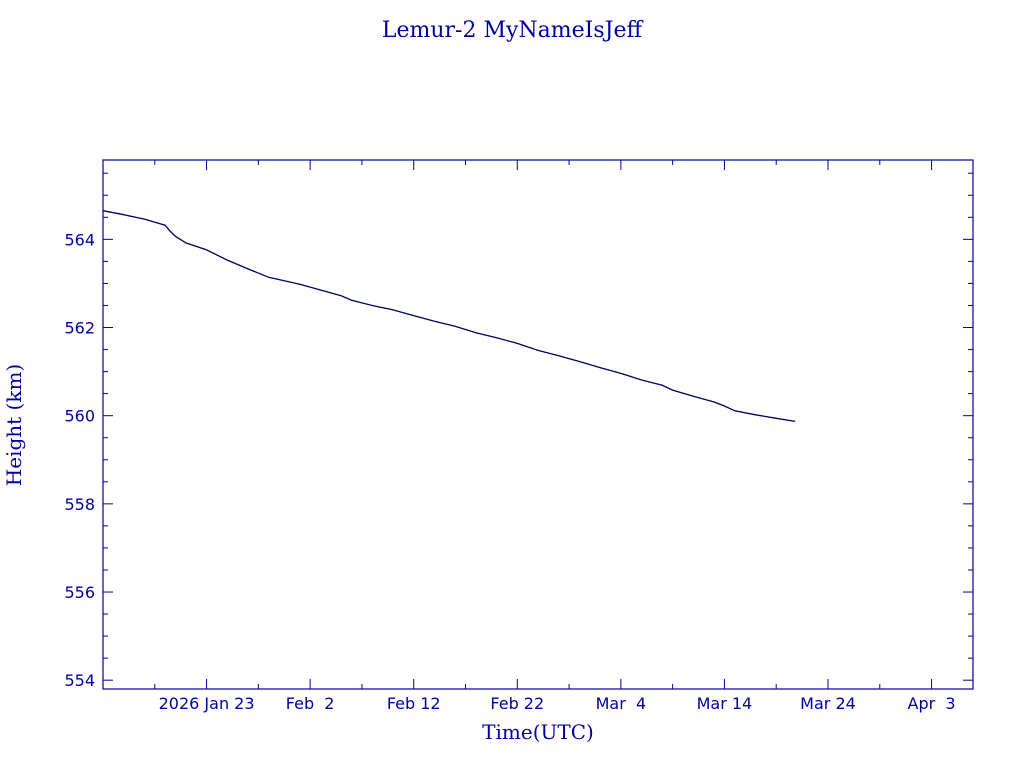 The width and height of the screenshot is (1024, 768). I want to click on y-tick-label: 560, so click(79, 416).